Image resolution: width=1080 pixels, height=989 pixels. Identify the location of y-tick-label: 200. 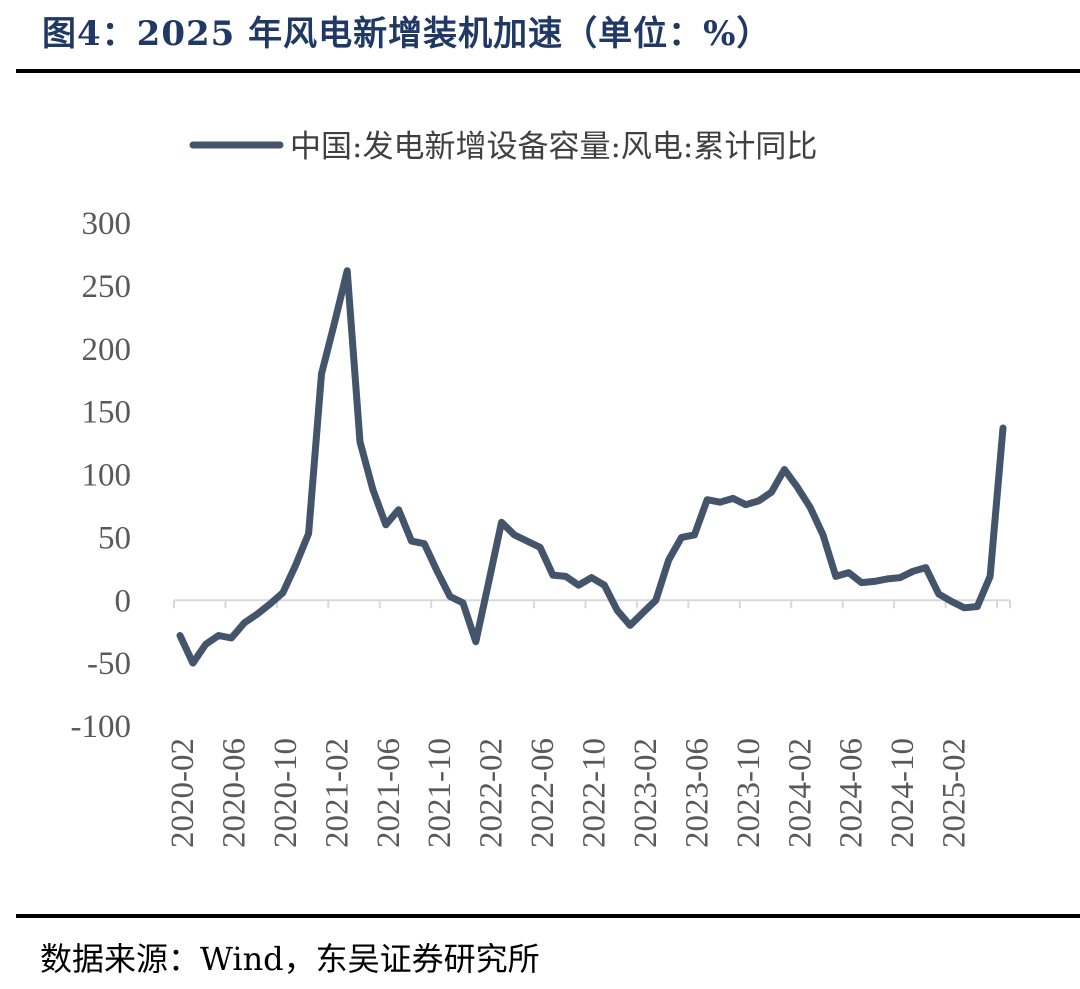
(107, 350).